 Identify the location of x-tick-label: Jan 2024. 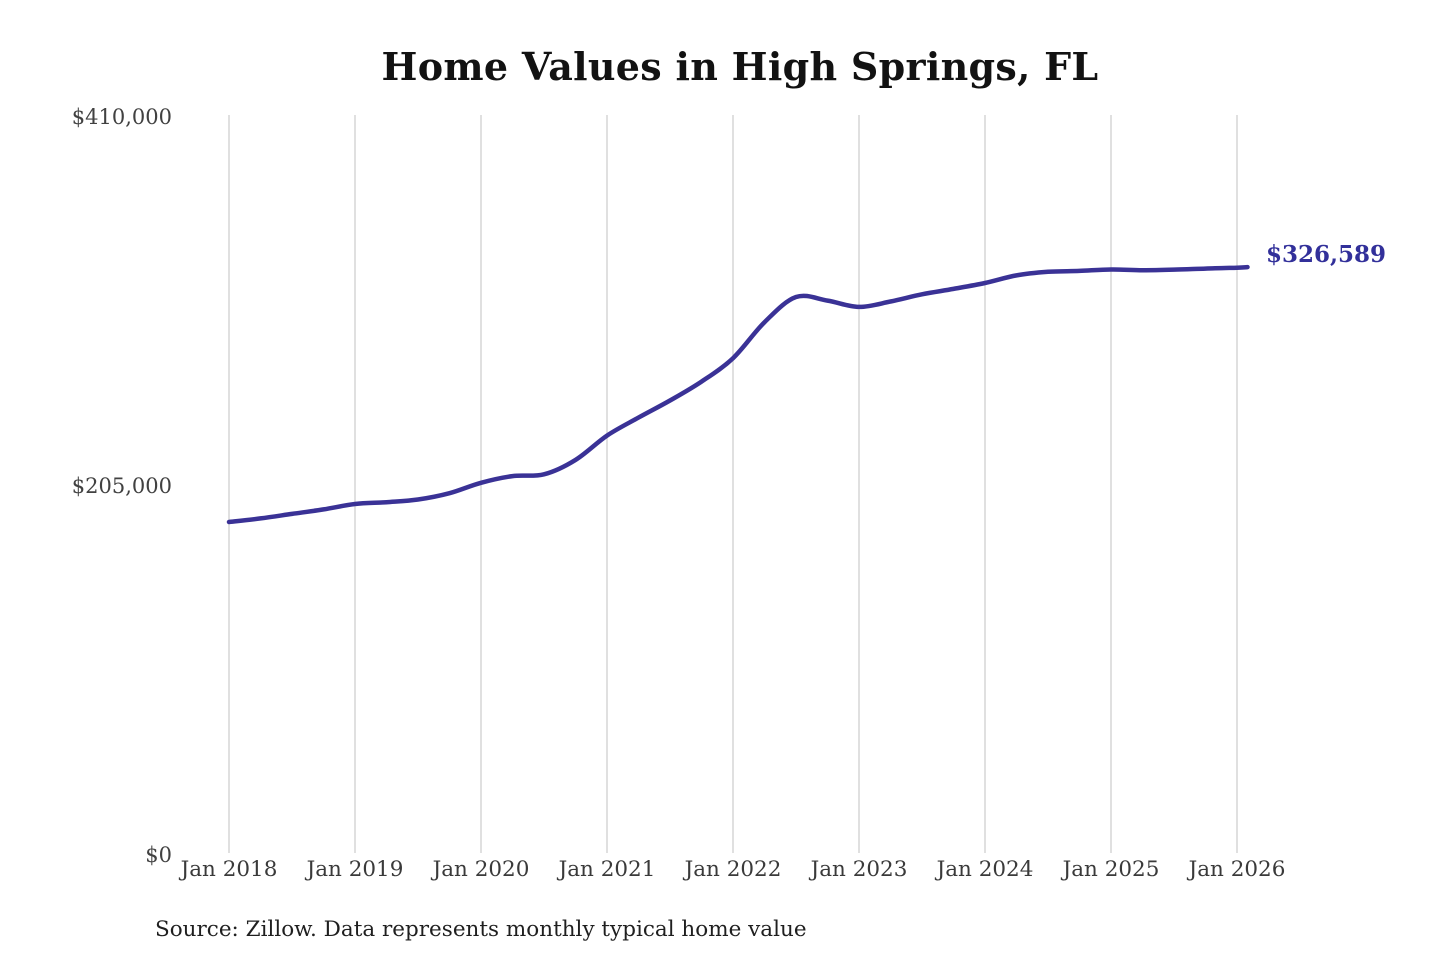
(985, 869).